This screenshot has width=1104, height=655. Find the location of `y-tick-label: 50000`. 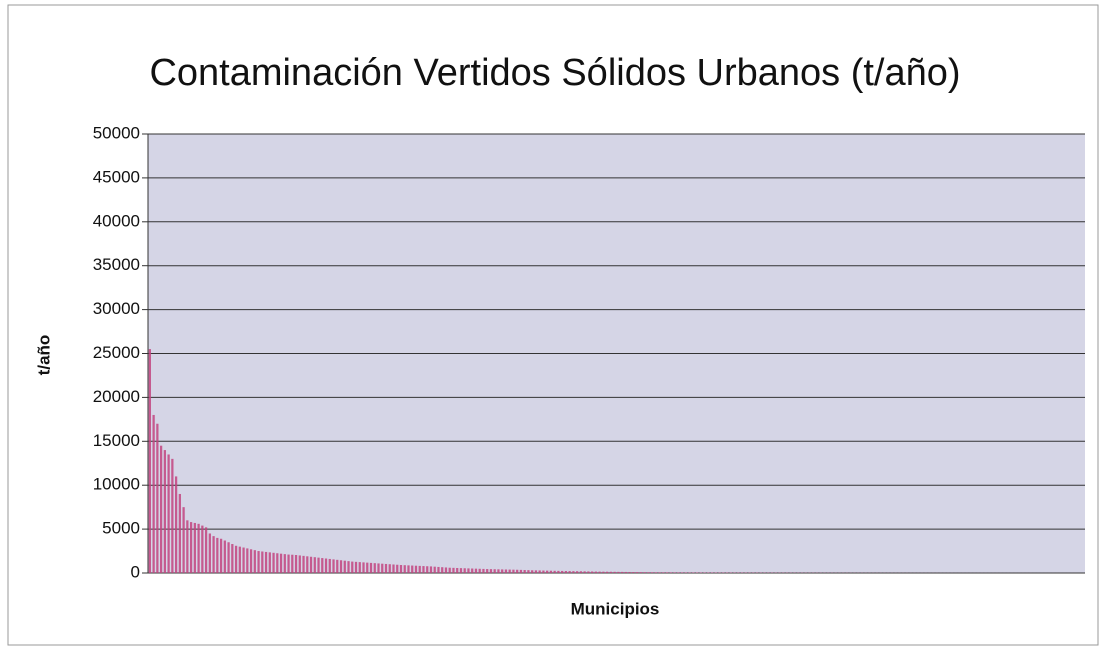

y-tick-label: 50000 is located at coordinates (116, 132).